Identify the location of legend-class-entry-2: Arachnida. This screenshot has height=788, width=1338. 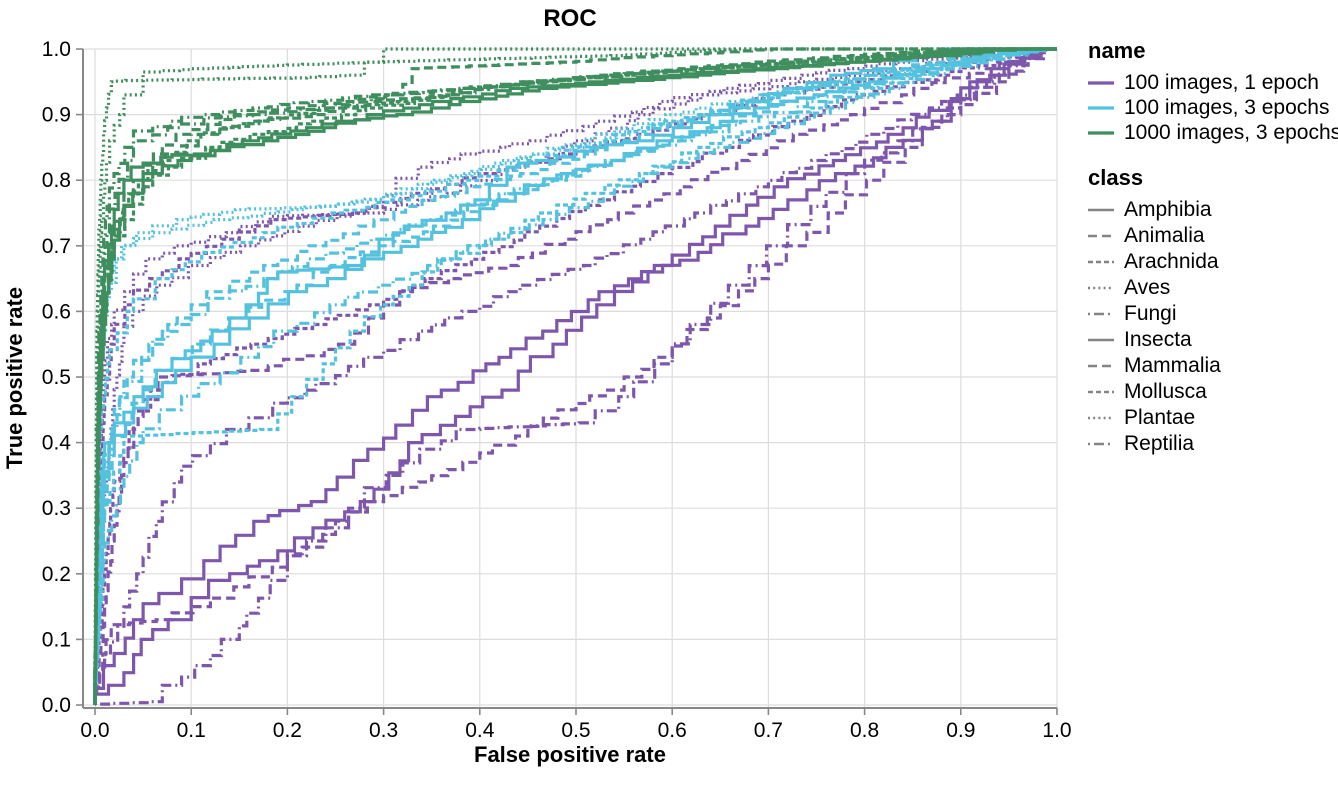
(1213, 262).